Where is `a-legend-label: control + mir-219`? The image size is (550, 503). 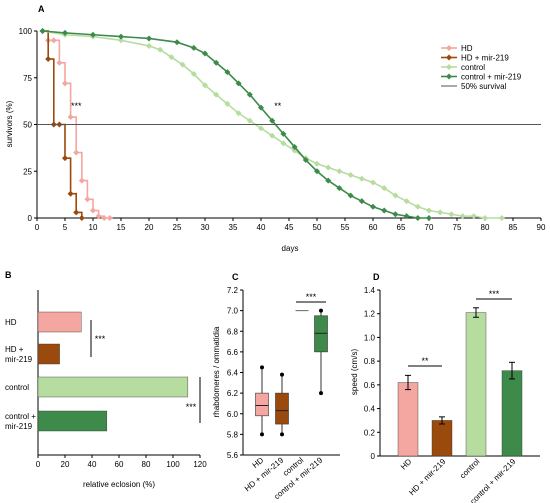
a-legend-label: control + mir-219 is located at coordinates (491, 77).